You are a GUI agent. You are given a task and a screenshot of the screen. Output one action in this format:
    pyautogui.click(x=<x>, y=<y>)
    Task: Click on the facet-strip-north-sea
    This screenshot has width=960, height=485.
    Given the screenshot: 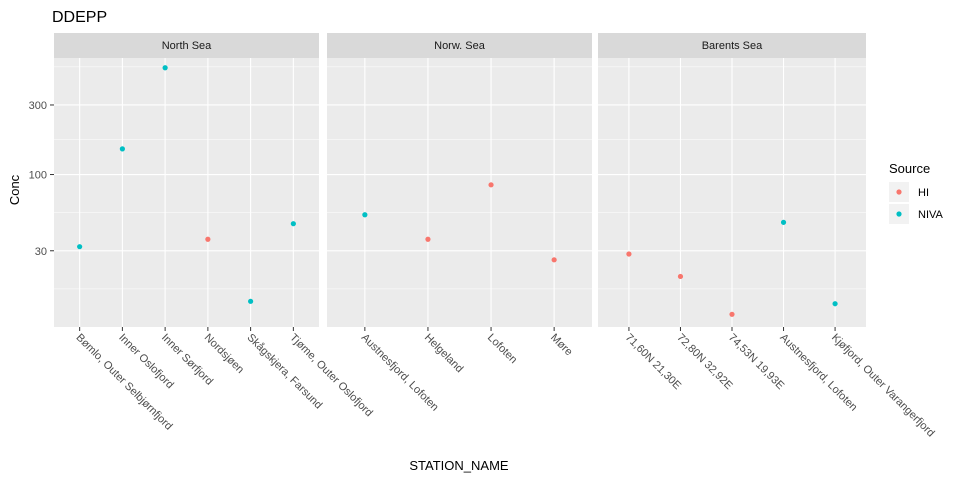 What is the action you would take?
    pyautogui.click(x=186, y=45)
    